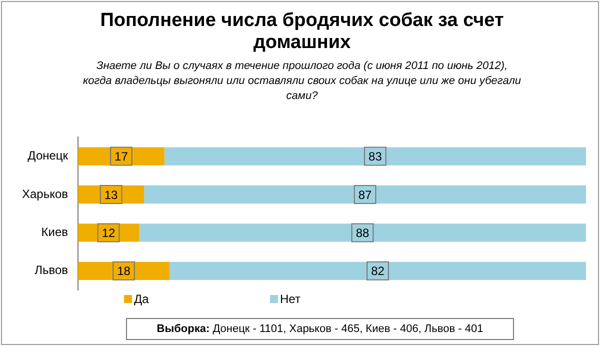 The image size is (600, 346). What do you see at coordinates (320, 329) in the screenshot?
I see `text: Выборка: Донецк - 1101, Харьков - 465, Киев - 406, Львов - 401` at bounding box center [320, 329].